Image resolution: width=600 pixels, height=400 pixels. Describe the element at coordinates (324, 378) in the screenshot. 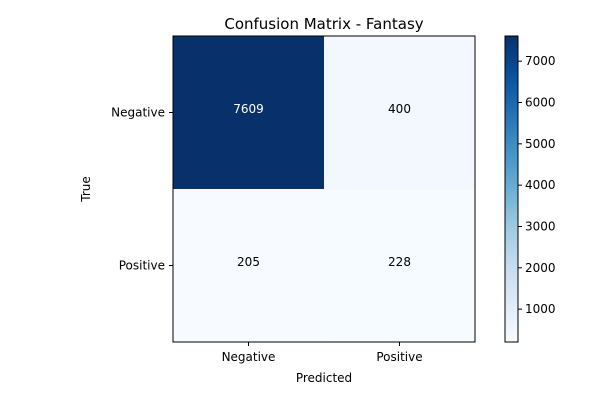

I see `x-axis-label: Predicted` at that location.